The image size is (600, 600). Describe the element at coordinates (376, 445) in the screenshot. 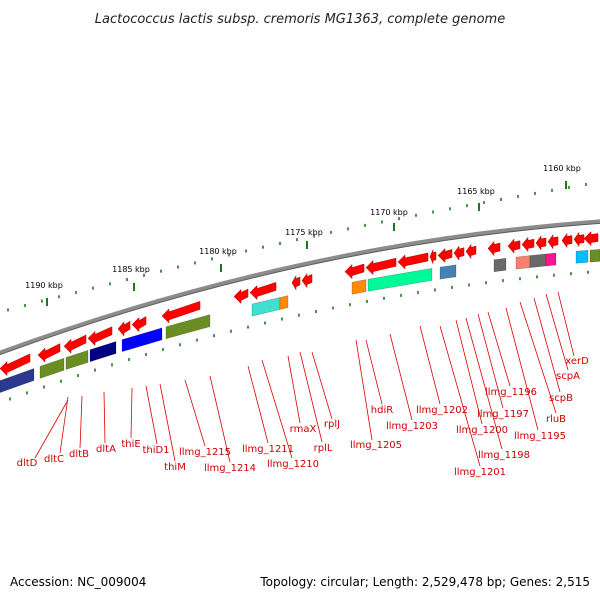

I see `gene-label-llmg_1205: llmg_1205` at that location.